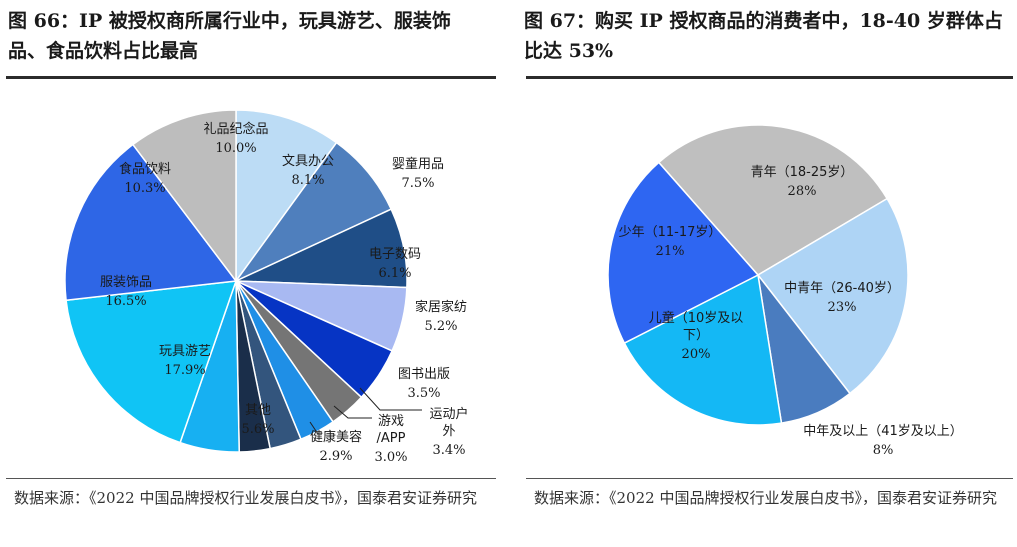 The width and height of the screenshot is (1017, 547). What do you see at coordinates (184, 370) in the screenshot?
I see `slice-value-label: 17.9%` at bounding box center [184, 370].